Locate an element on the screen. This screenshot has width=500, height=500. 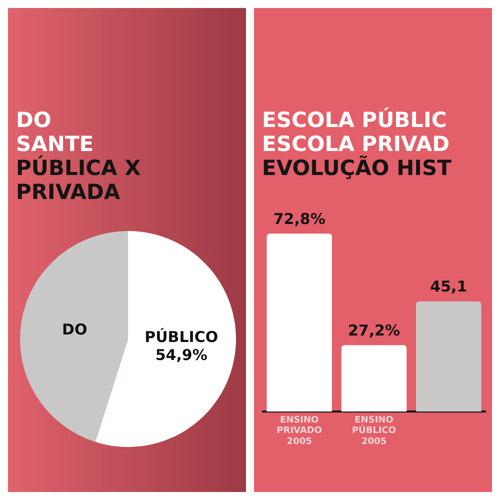
chart-title: DO SANTE is located at coordinates (55, 132).